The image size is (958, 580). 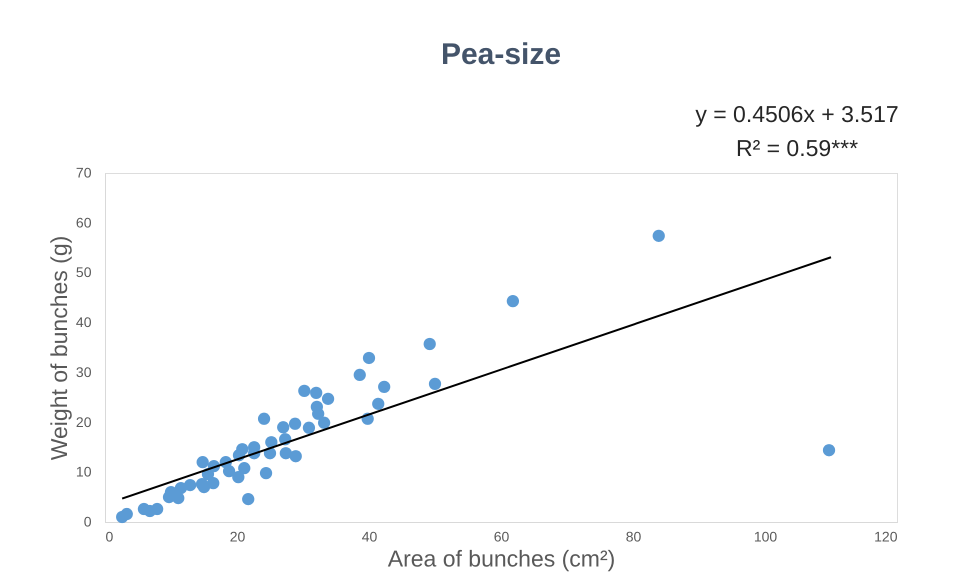 What do you see at coordinates (634, 536) in the screenshot?
I see `x-tick-label: 80` at bounding box center [634, 536].